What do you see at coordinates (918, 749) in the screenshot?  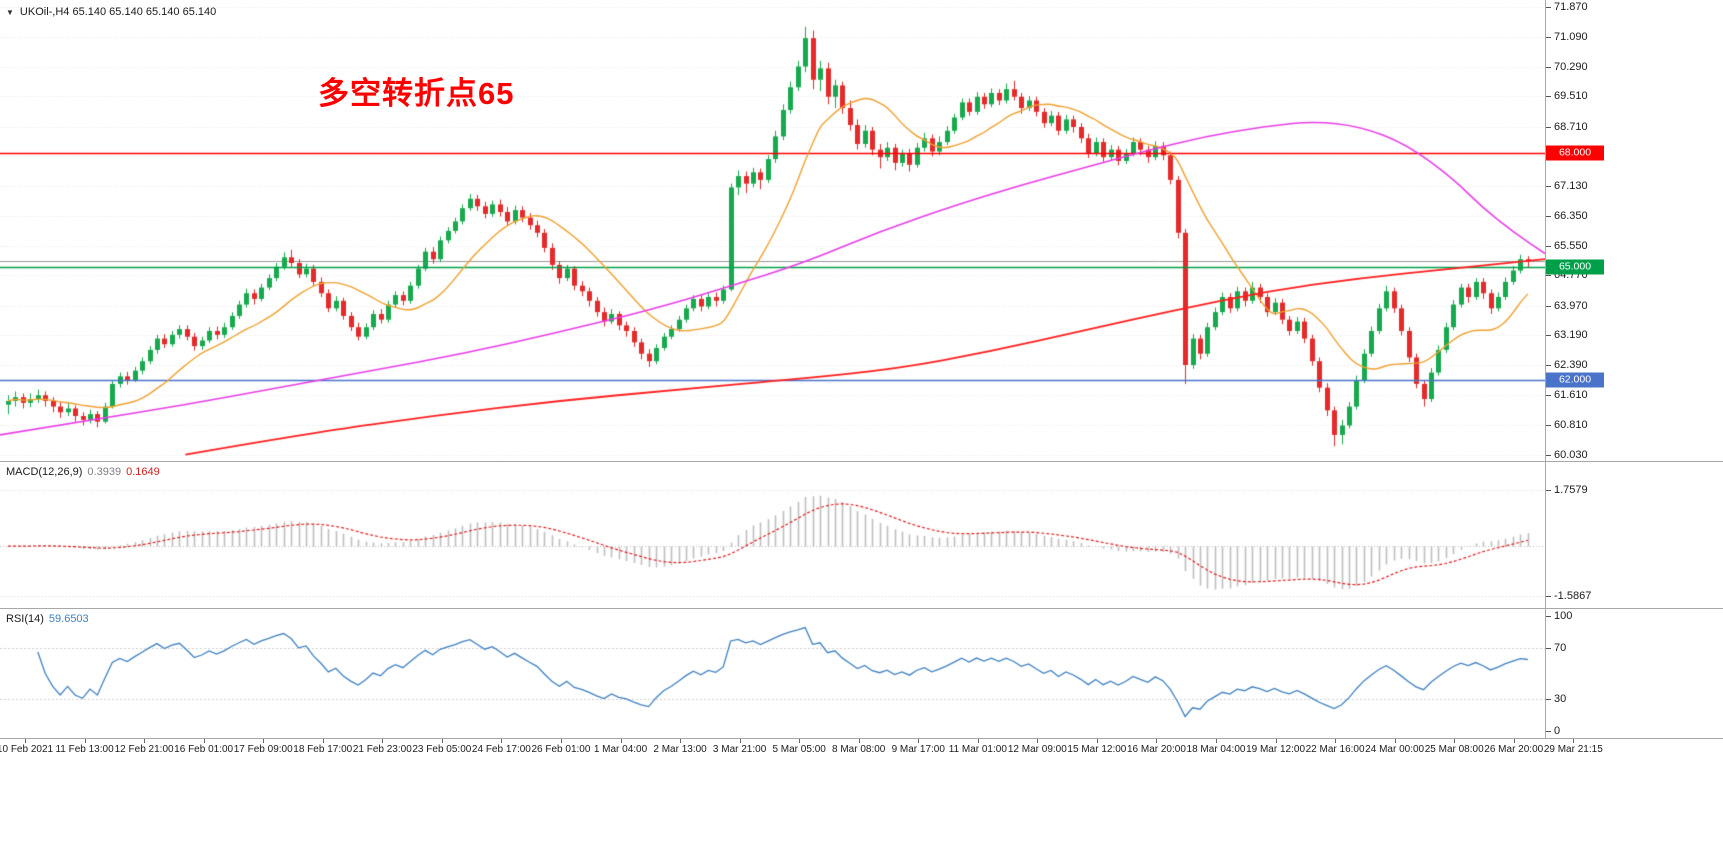 I see `time-label: 9 Mar 17:00` at bounding box center [918, 749].